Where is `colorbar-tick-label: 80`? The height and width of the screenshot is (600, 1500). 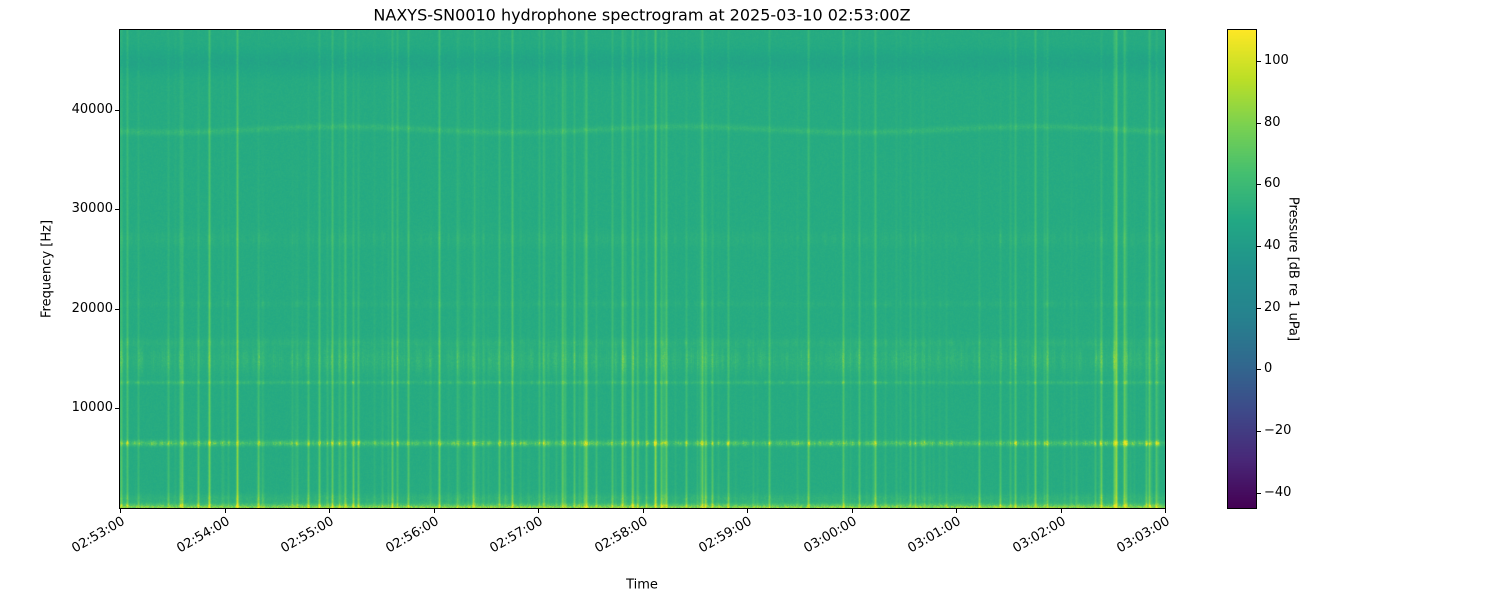
colorbar-tick-label: 80 is located at coordinates (1272, 122).